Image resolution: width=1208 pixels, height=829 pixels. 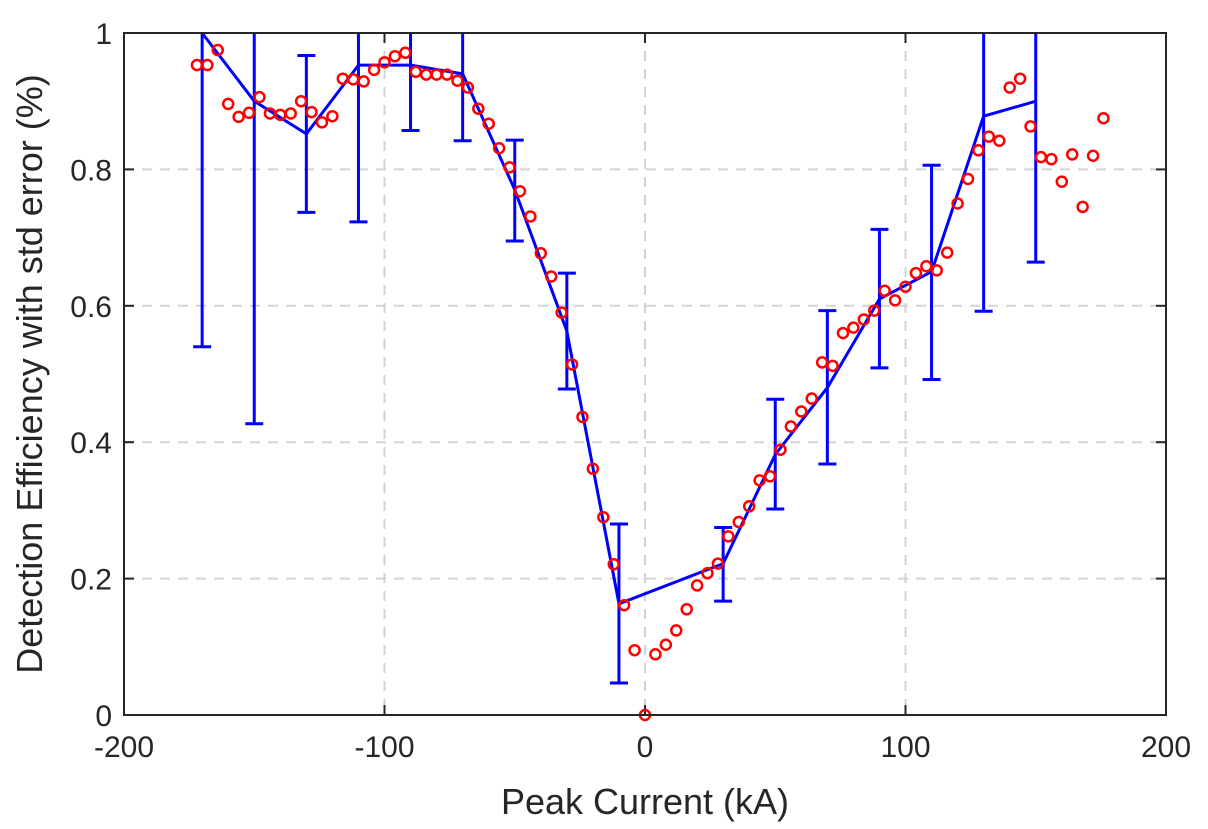 What do you see at coordinates (91, 307) in the screenshot?
I see `y-tick-label: 0.6` at bounding box center [91, 307].